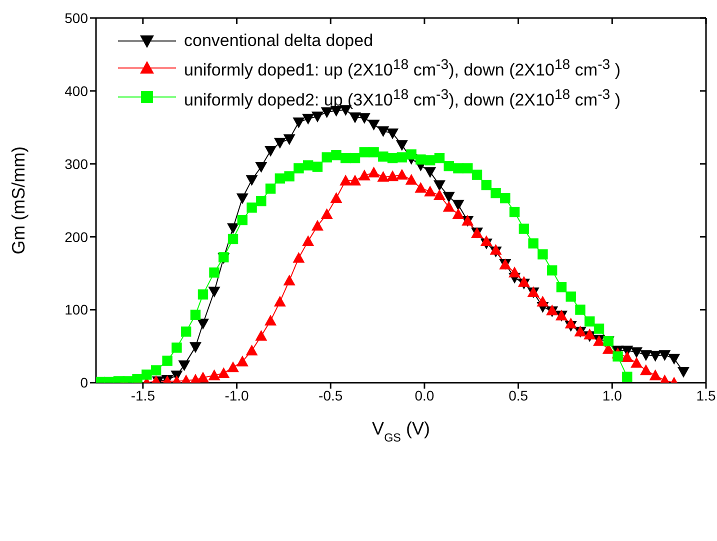 This screenshot has height=541, width=717. Describe the element at coordinates (402, 68) in the screenshot. I see `text: uniformly doped1: up (2X10$^{18}$ cm$^{-3}$), down (2X10$^{18}$ cm$^{-3}$ )` at that location.